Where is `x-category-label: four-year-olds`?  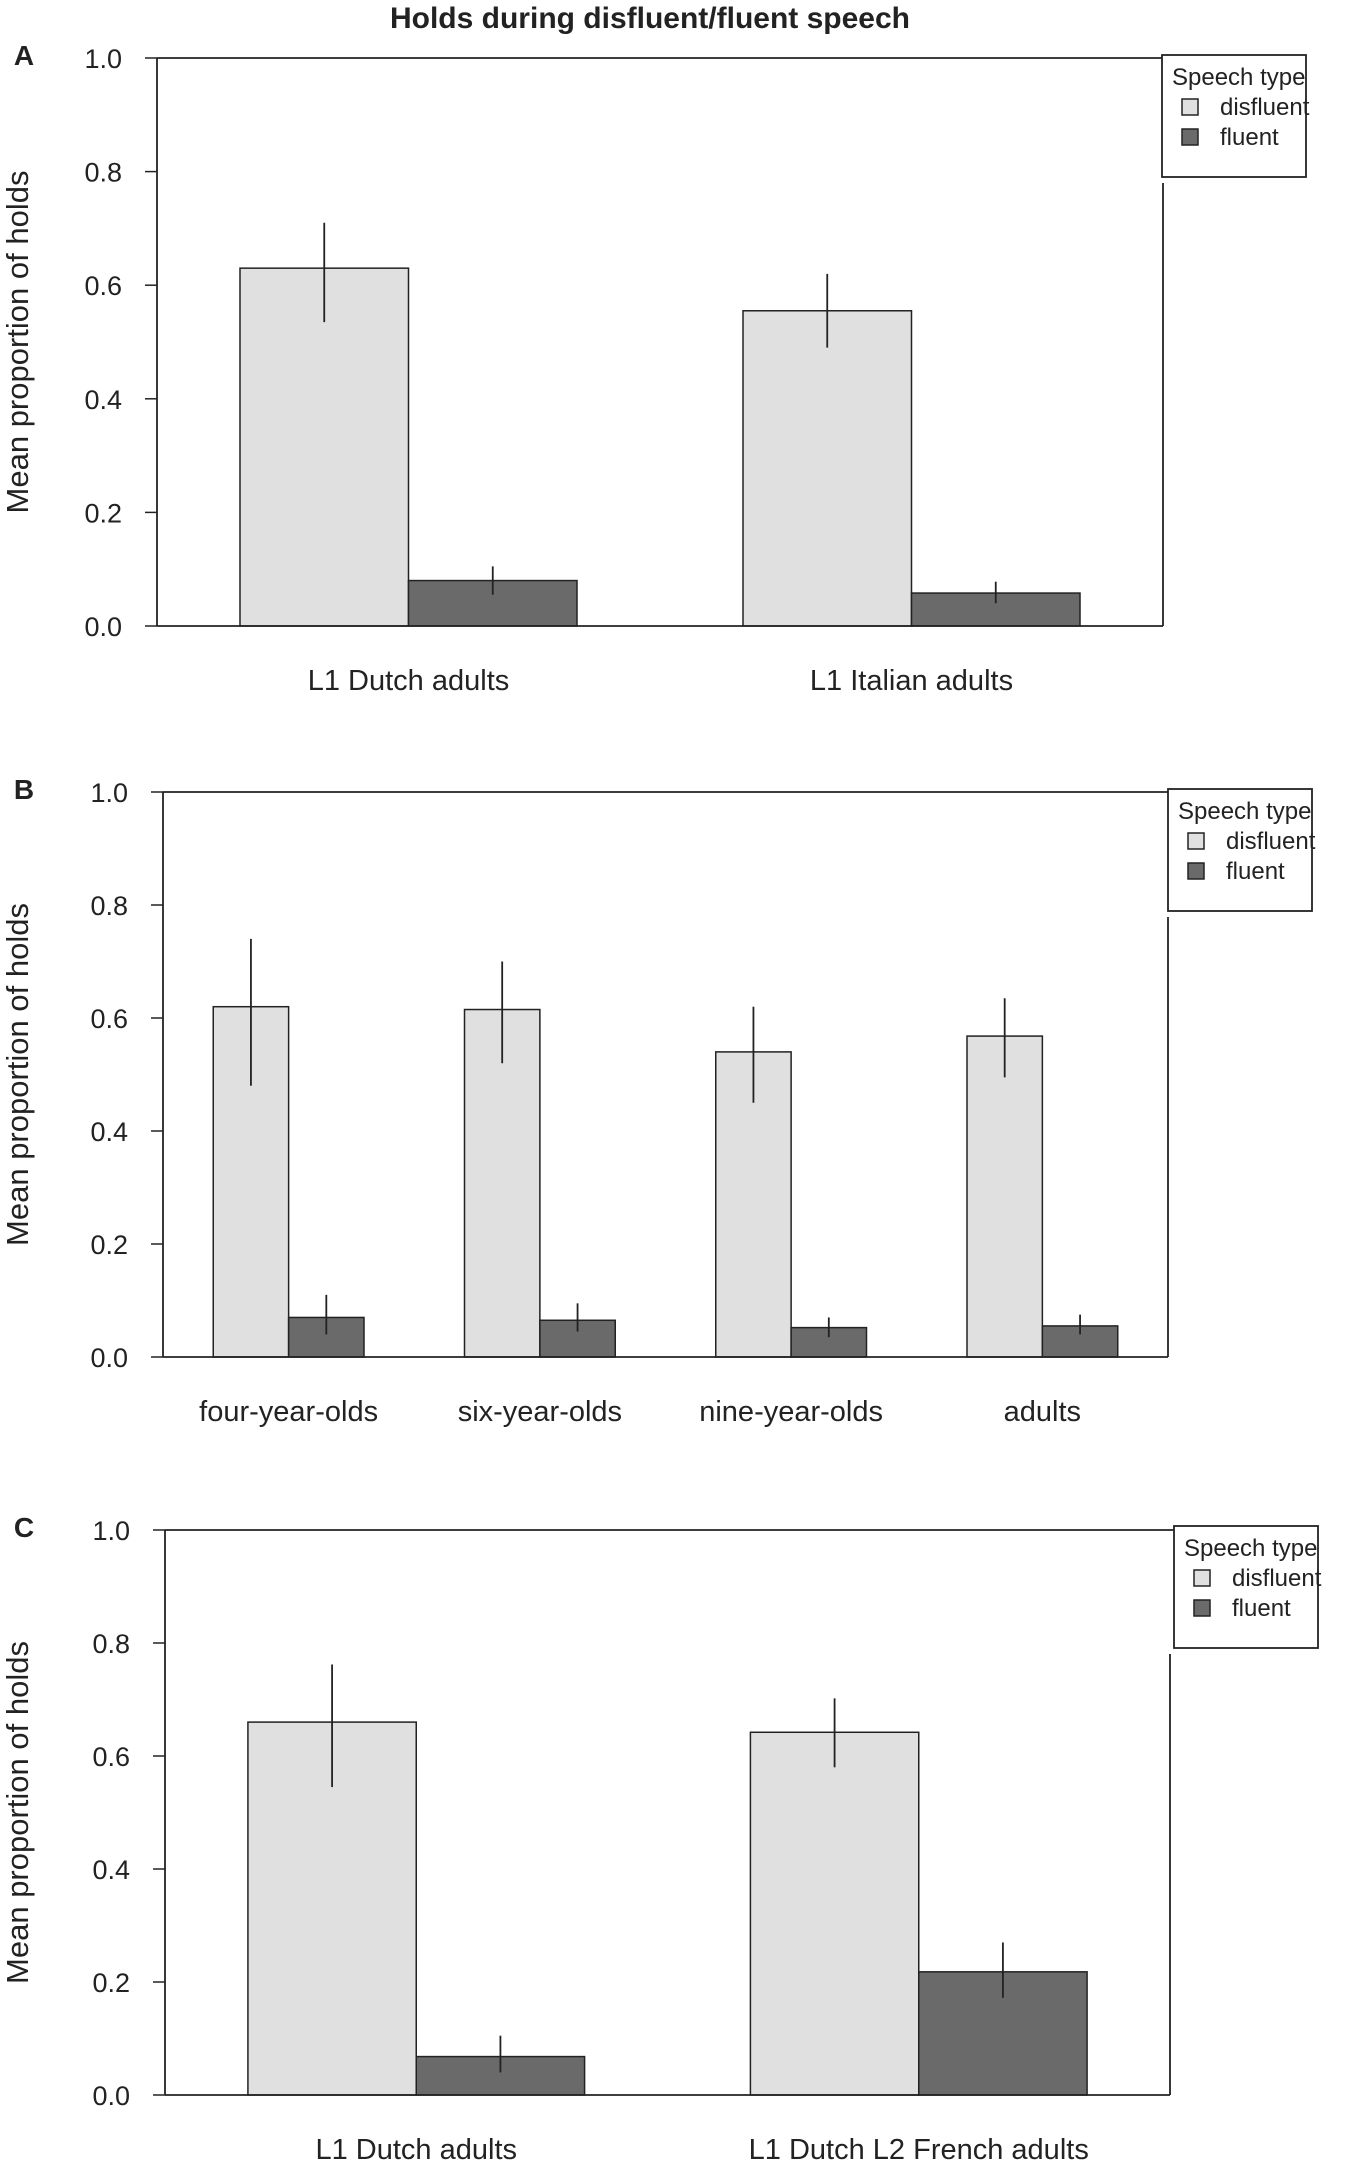
x-category-label: four-year-olds is located at coordinates (288, 1412).